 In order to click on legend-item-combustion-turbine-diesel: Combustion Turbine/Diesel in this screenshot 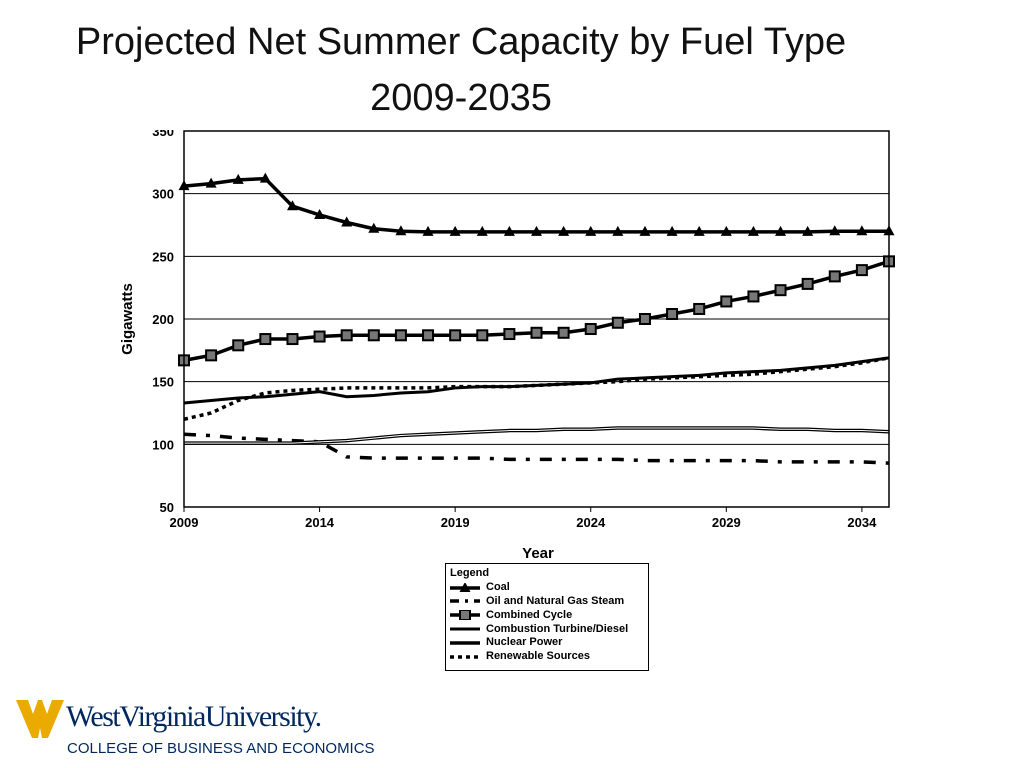, I will do `click(547, 629)`.